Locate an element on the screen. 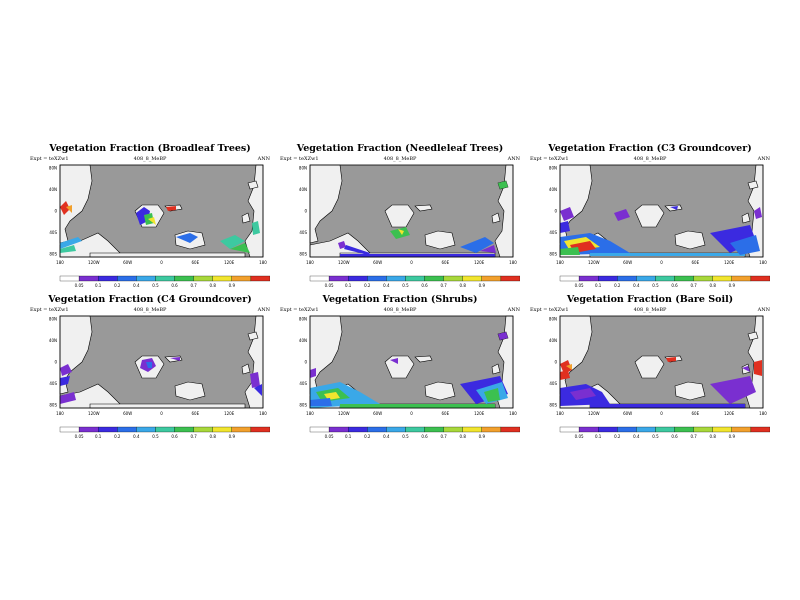  lat-tick-label: 80S is located at coordinates (553, 254).